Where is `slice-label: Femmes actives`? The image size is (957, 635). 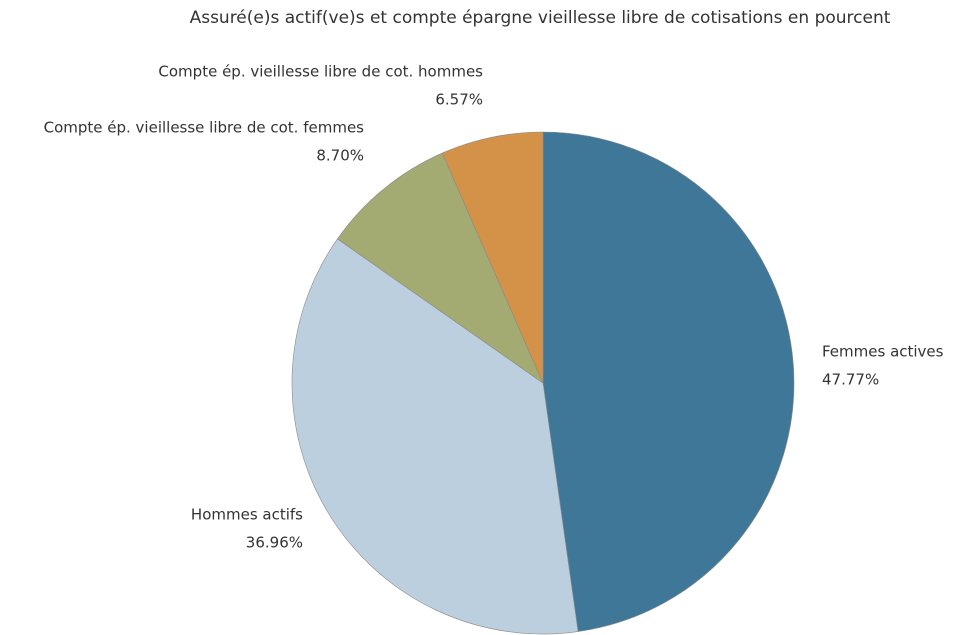 slice-label: Femmes actives is located at coordinates (883, 352).